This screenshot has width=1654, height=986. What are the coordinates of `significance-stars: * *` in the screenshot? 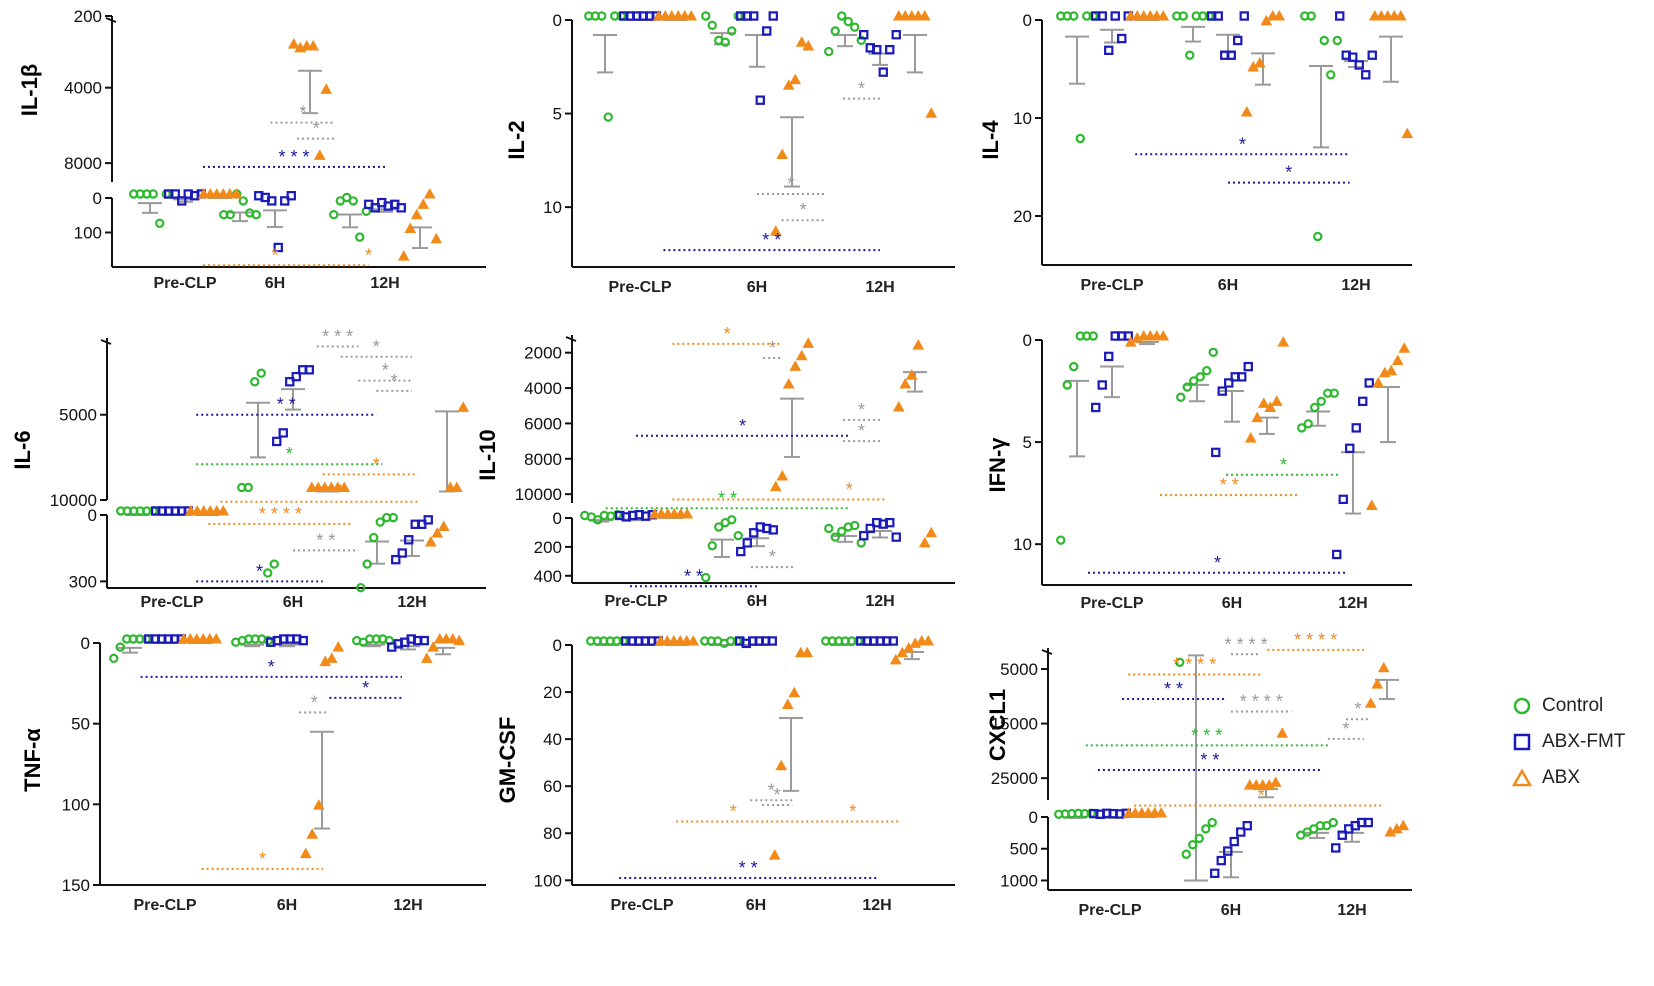 It's located at (325, 540).